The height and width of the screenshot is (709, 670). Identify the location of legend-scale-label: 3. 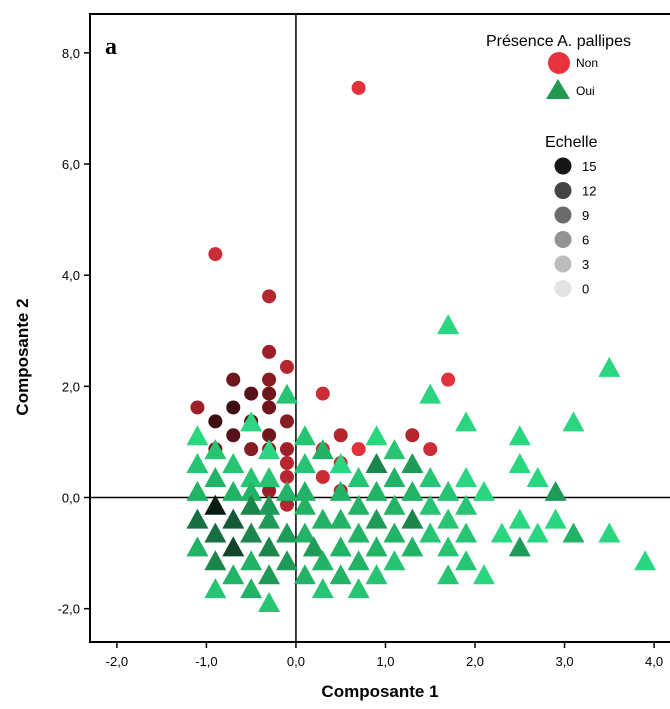
(585, 264).